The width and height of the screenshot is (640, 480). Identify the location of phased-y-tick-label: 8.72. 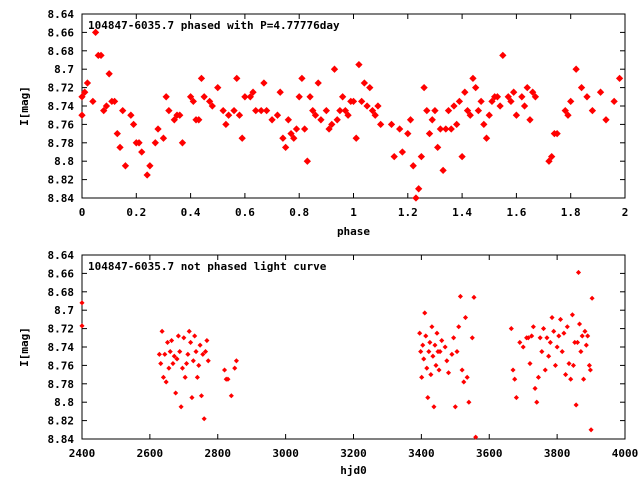
(61, 88).